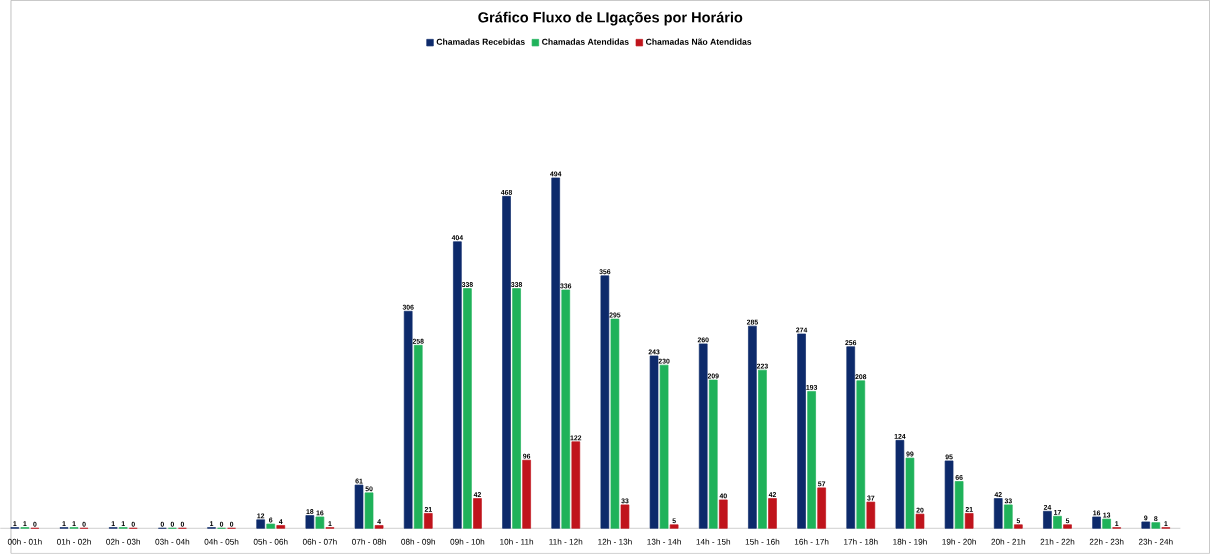 Image resolution: width=1210 pixels, height=554 pixels. Describe the element at coordinates (1106, 541) in the screenshot. I see `x-tick-label: 22h - 23h` at that location.